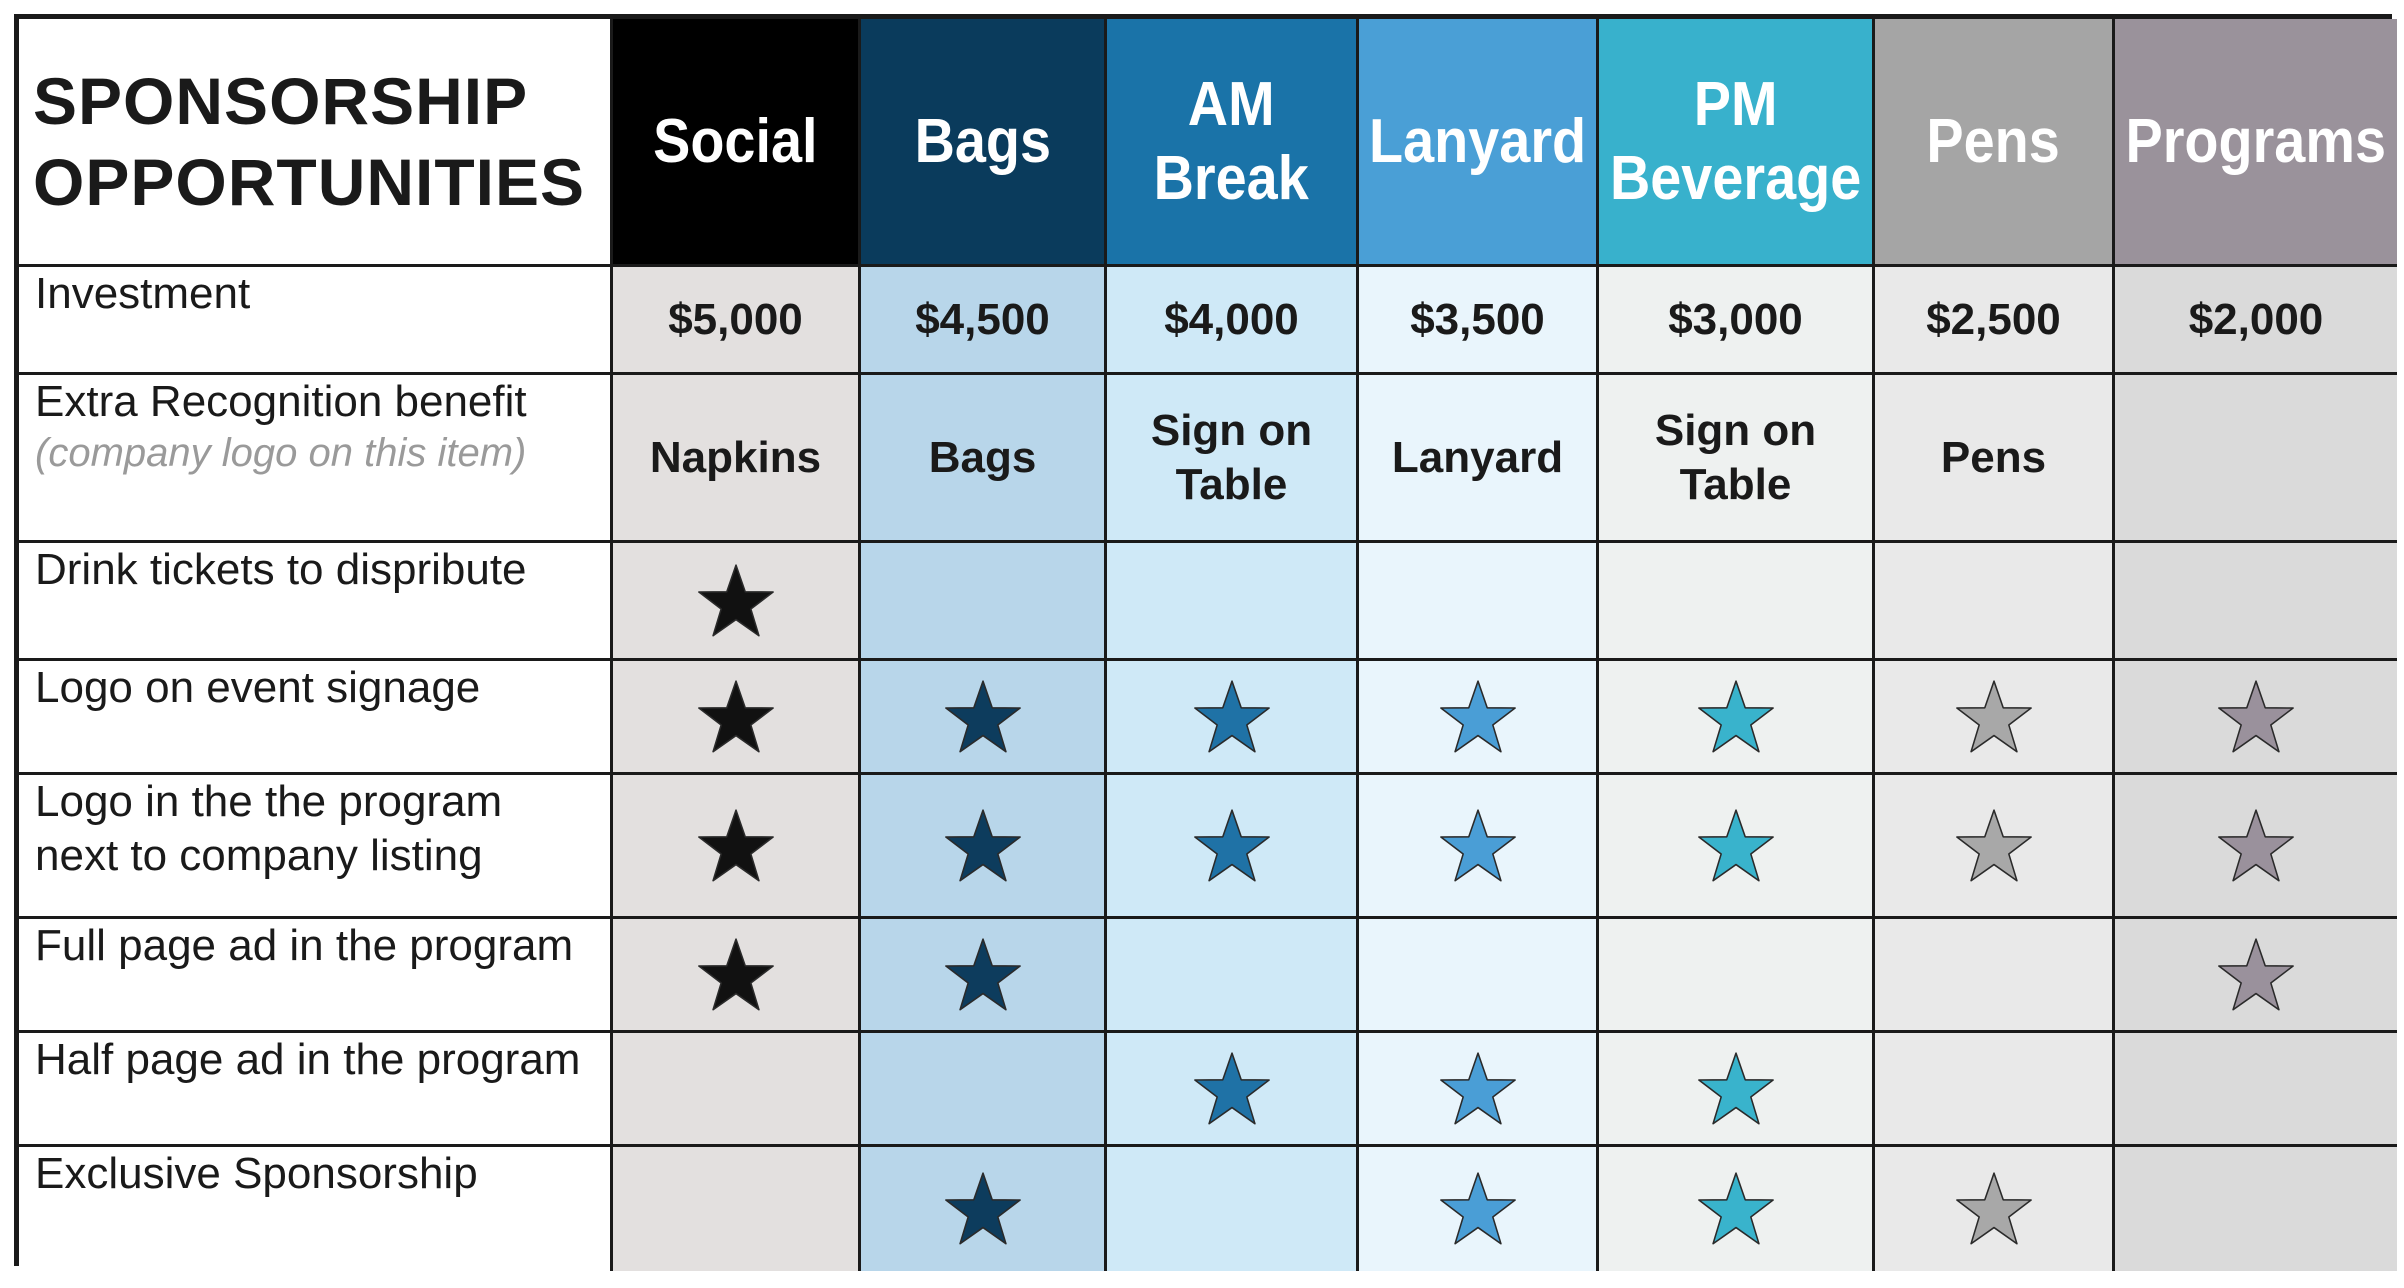 The width and height of the screenshot is (2404, 1288). Describe the element at coordinates (1737, 321) in the screenshot. I see `cell-investment-pm-beverage: $3,000` at that location.